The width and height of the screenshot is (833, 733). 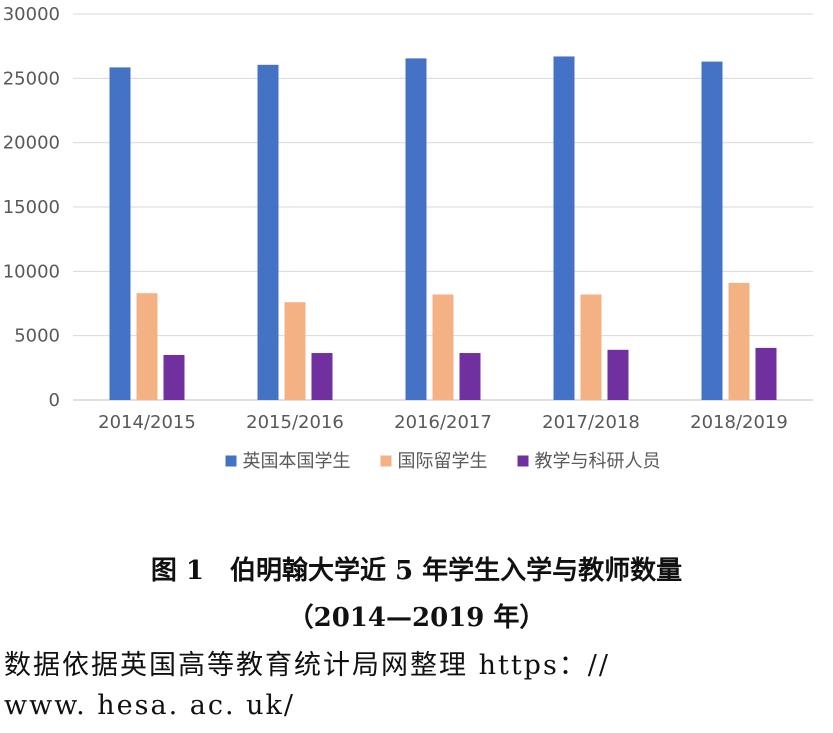 What do you see at coordinates (31, 271) in the screenshot?
I see `y-tick-label: 10000` at bounding box center [31, 271].